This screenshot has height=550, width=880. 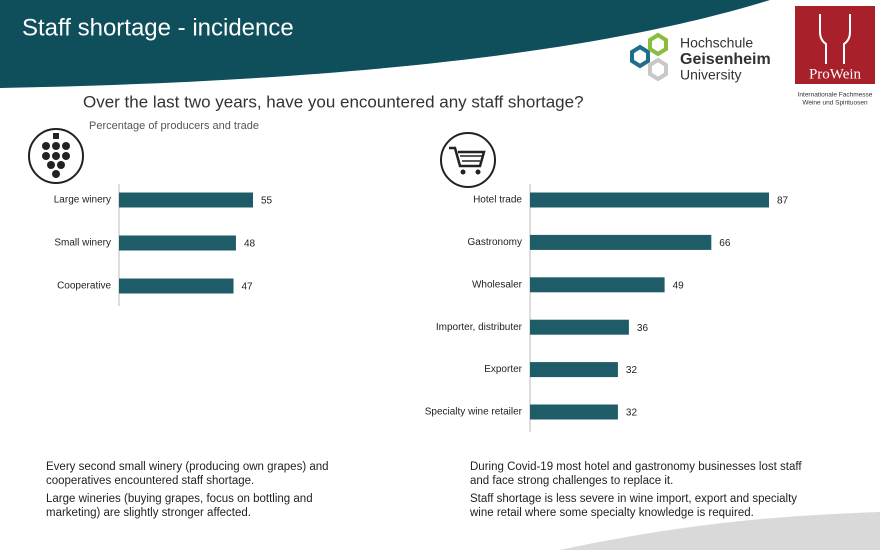 I want to click on logo-text: Geisenheim, so click(x=725, y=59).